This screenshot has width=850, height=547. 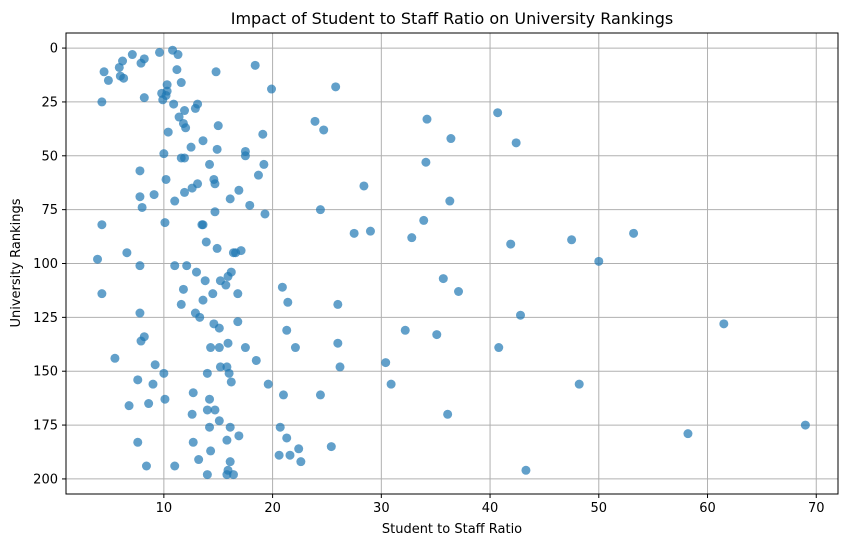 What do you see at coordinates (707, 508) in the screenshot?
I see `x-tick-label: 60` at bounding box center [707, 508].